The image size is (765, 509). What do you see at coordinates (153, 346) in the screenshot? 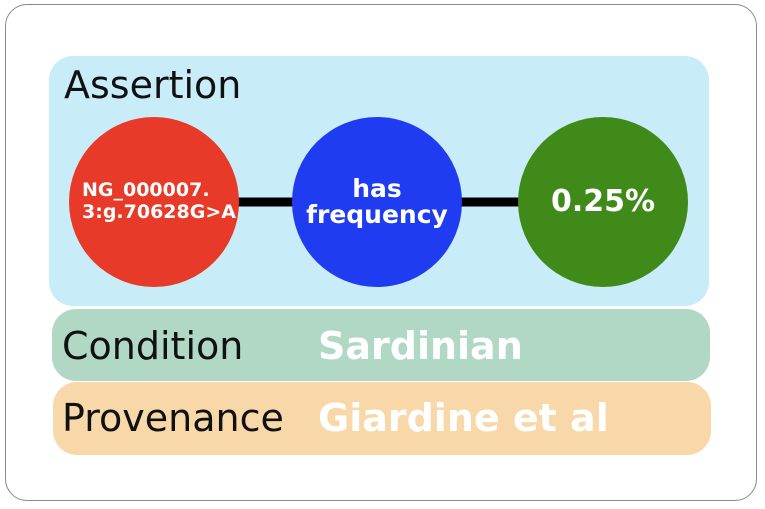
I see `condition-title: Condition` at bounding box center [153, 346].